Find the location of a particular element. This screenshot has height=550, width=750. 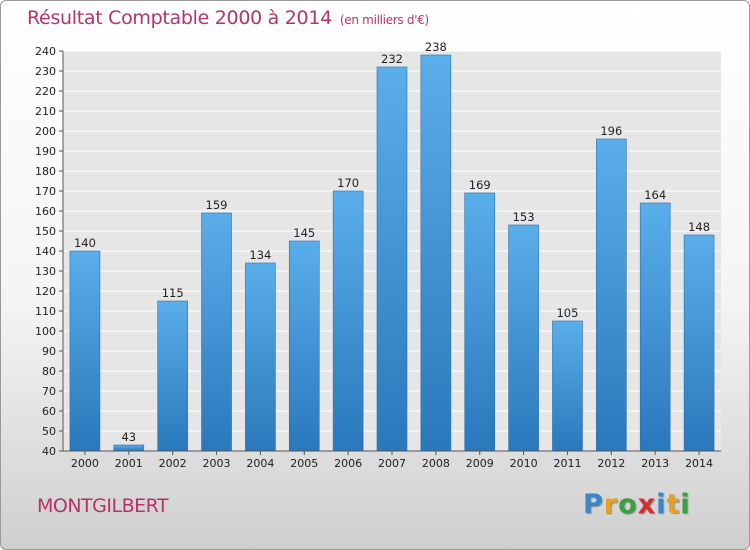

bar-2003 is located at coordinates (216, 332).